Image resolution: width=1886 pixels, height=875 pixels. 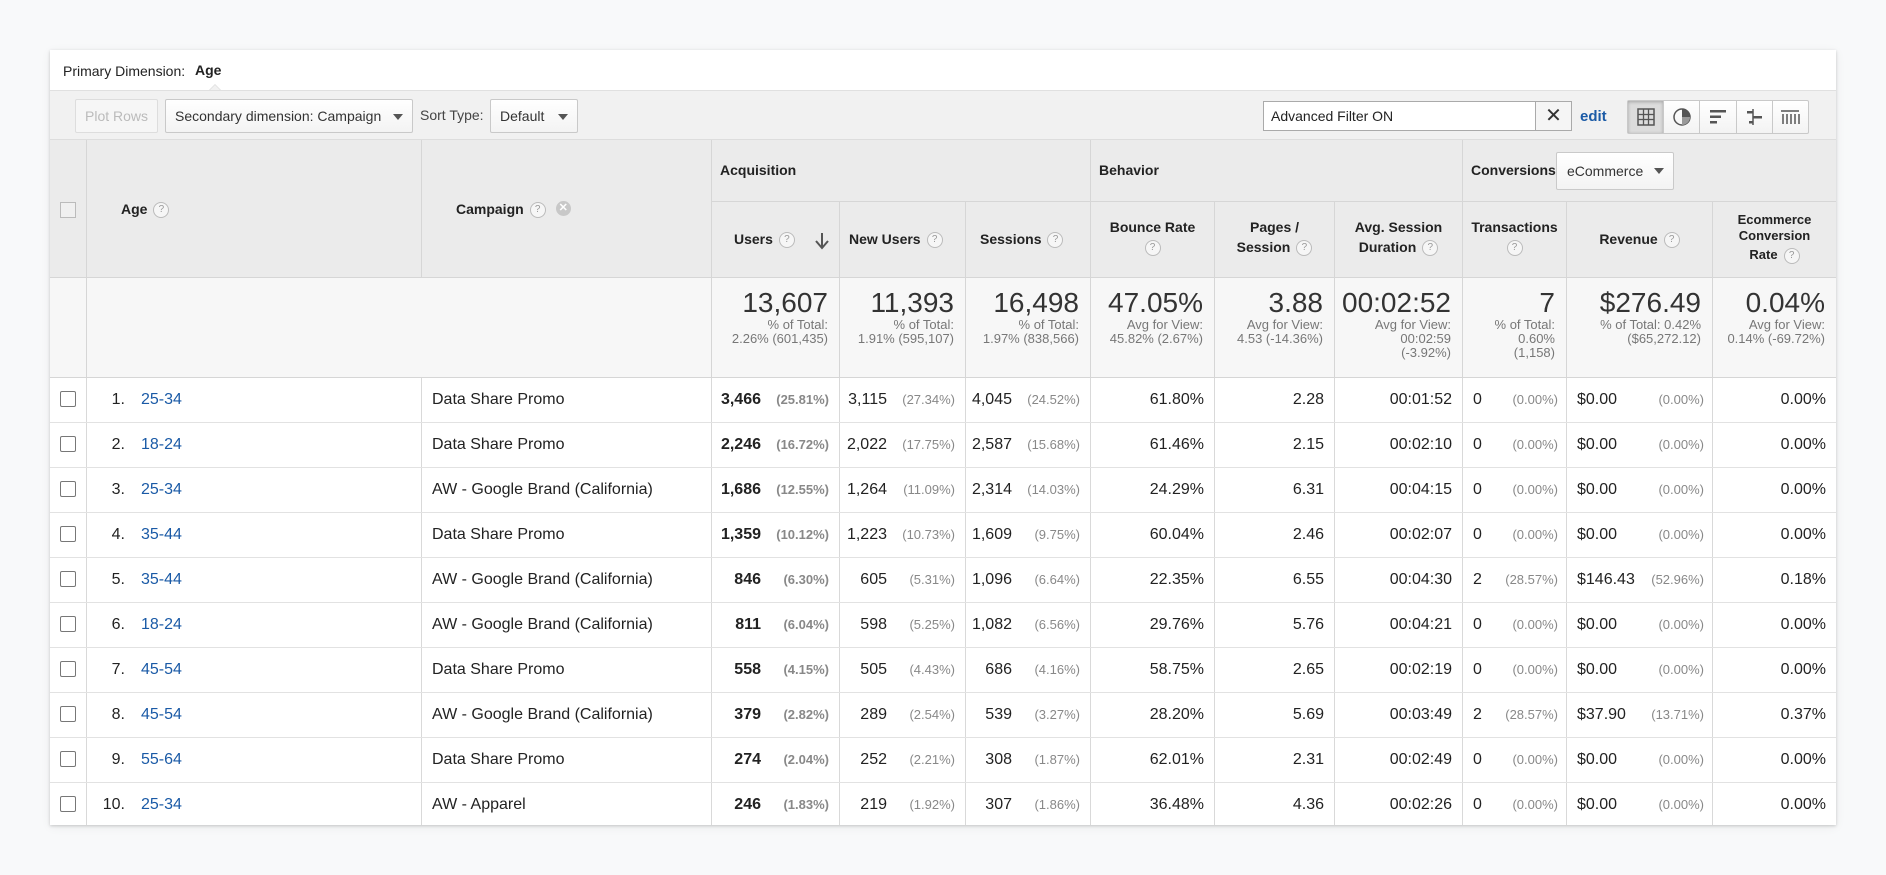 I want to click on age-column-header: Age?, so click(x=254, y=209).